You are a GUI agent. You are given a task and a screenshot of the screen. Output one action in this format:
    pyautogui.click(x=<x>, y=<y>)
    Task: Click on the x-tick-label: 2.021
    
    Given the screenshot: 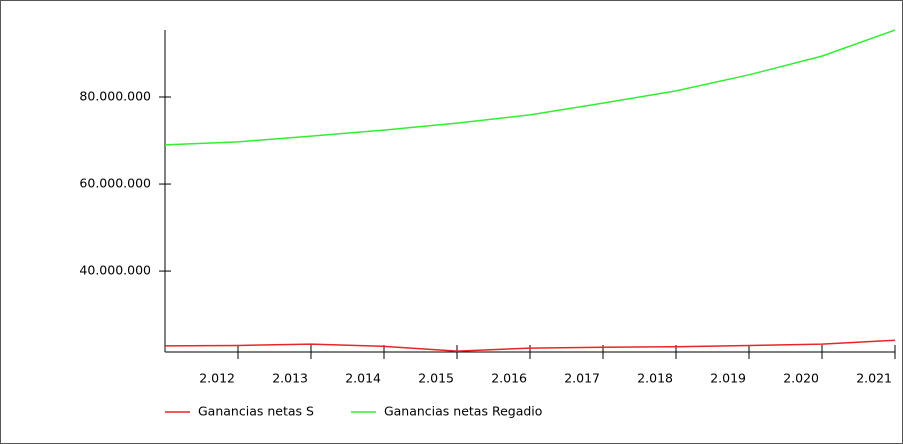 What is the action you would take?
    pyautogui.click(x=874, y=378)
    